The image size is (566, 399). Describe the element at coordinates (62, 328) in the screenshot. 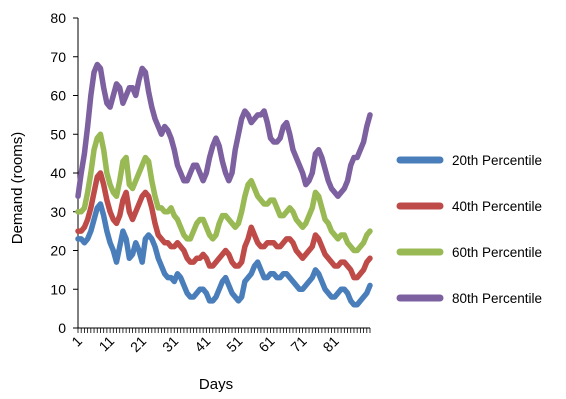

I see `y-tick-label: 0` at that location.